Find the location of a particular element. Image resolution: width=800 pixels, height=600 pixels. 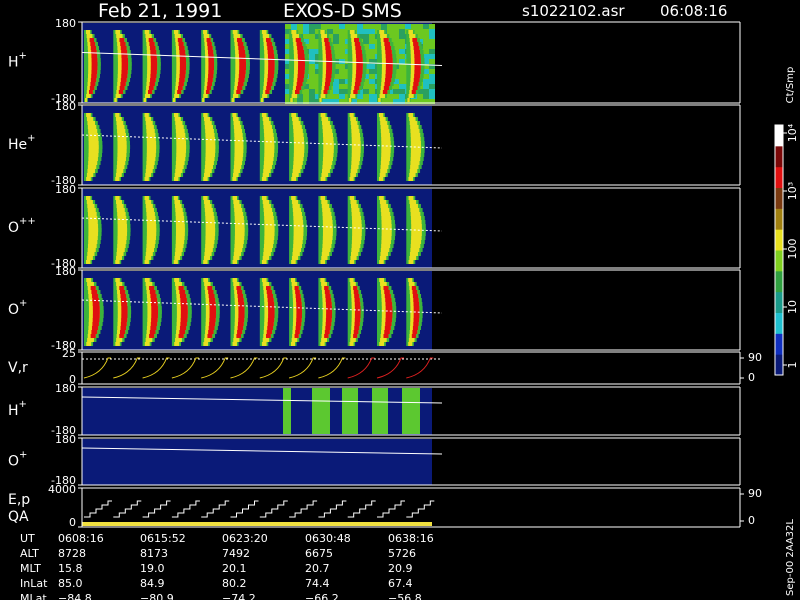

colorbar-band is located at coordinates (779, 136).